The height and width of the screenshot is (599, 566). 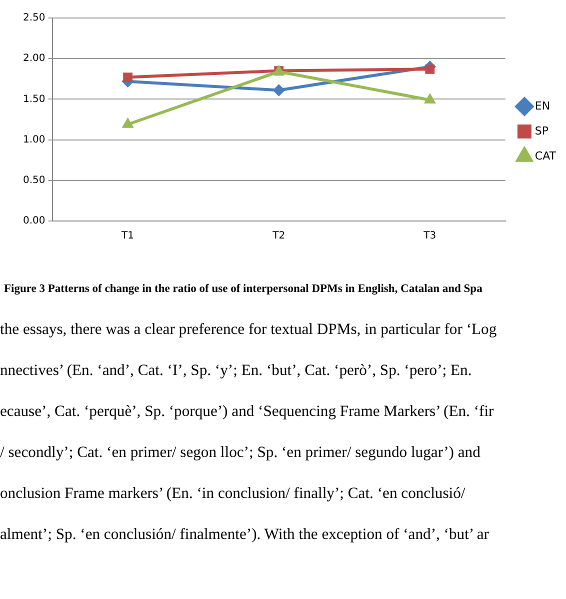 I want to click on text: nnectives’ (En. ‘and’, Cat. ‘I’, Sp. ‘y’; En. ‘but’, Cat. ‘però’, Sp. ‘pero’; En., so click(x=236, y=371).